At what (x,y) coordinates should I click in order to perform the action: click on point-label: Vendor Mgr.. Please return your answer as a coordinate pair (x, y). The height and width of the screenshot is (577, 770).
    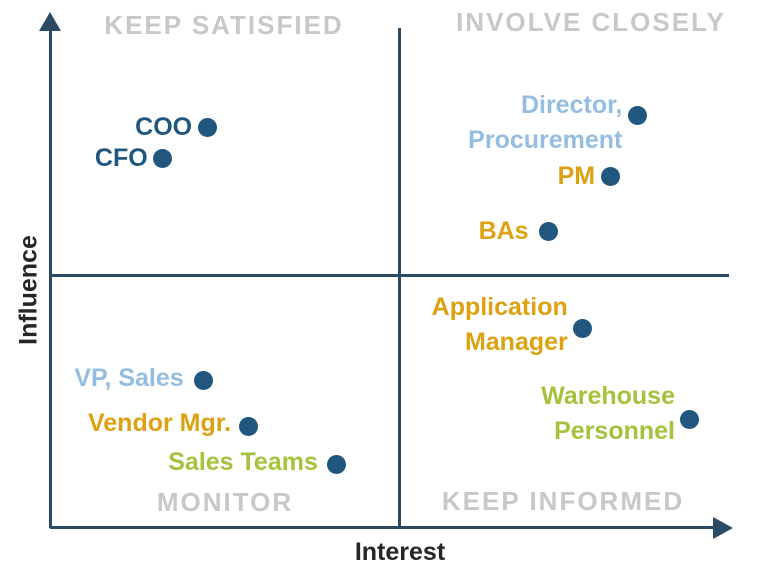
    Looking at the image, I should click on (159, 423).